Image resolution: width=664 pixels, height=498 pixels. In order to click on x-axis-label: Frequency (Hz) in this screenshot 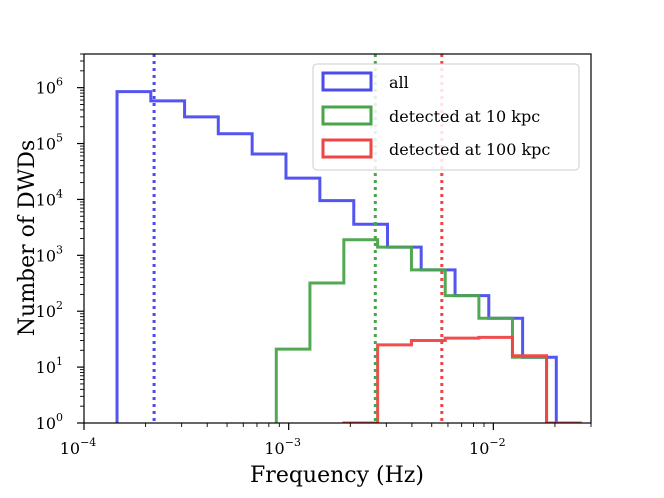, I will do `click(337, 475)`.